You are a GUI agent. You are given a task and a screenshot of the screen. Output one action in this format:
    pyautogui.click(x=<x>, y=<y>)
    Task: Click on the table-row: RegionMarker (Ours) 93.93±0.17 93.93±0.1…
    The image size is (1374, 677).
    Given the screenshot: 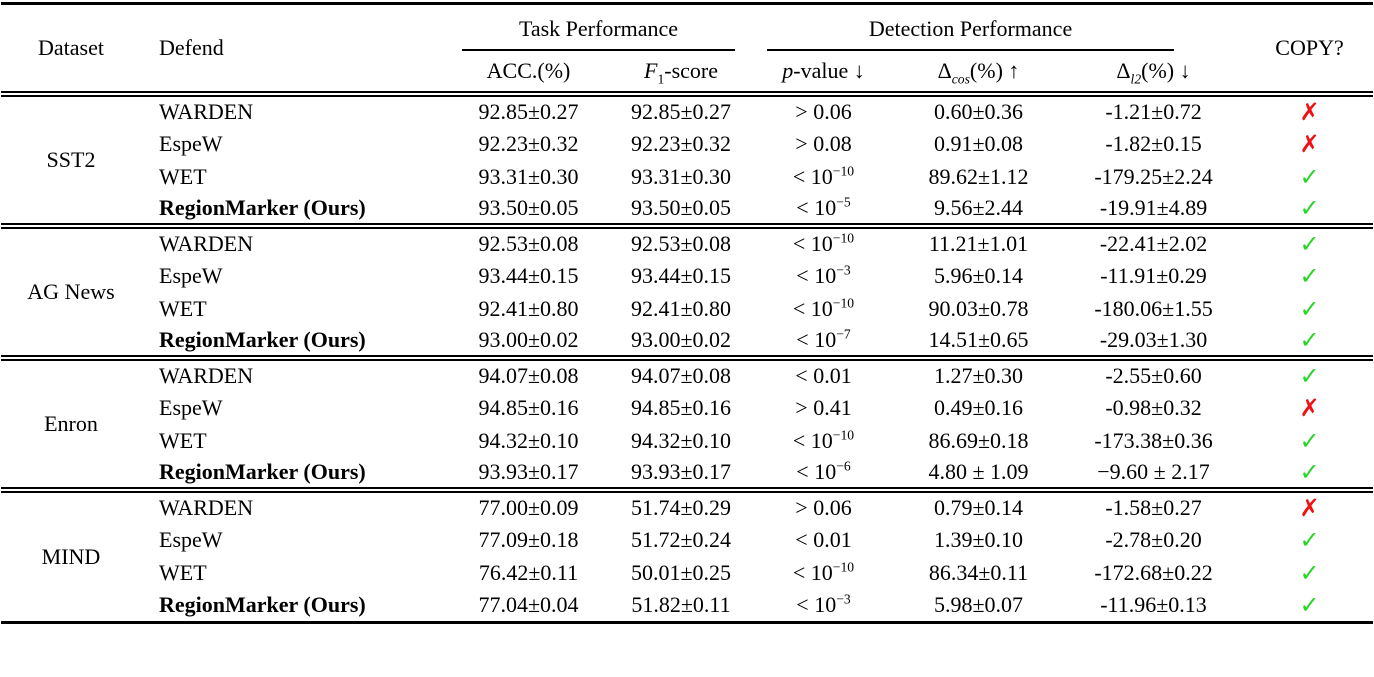 What is the action you would take?
    pyautogui.click(x=687, y=473)
    